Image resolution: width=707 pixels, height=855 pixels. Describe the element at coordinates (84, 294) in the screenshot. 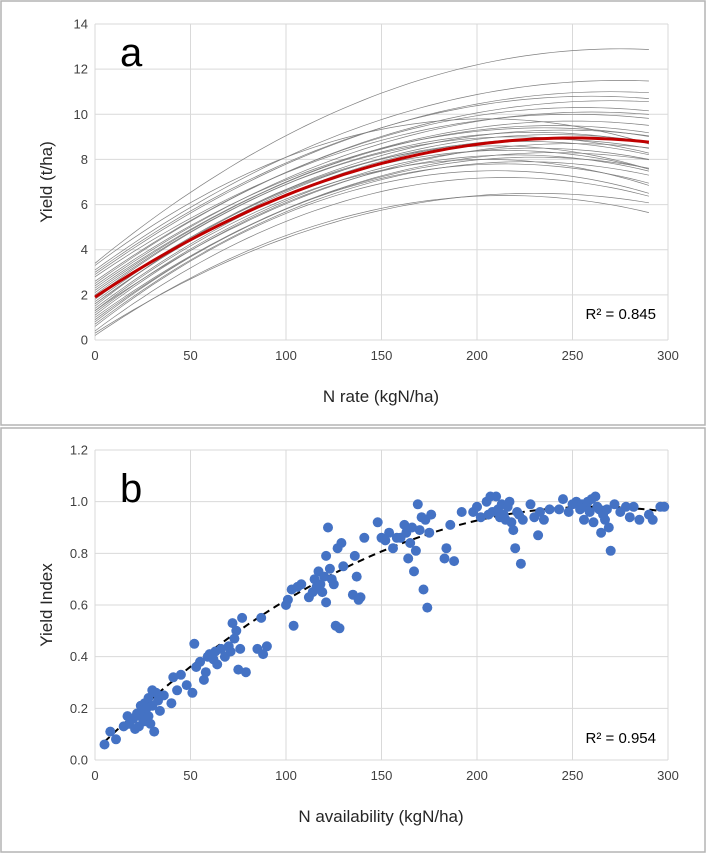

I see `y-tick-label-a: 2` at that location.